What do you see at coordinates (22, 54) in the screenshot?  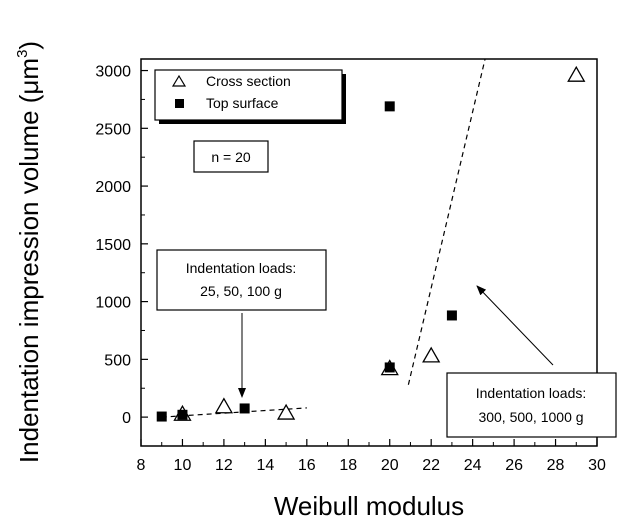 I see `y-axis-title-exponent: 3` at bounding box center [22, 54].